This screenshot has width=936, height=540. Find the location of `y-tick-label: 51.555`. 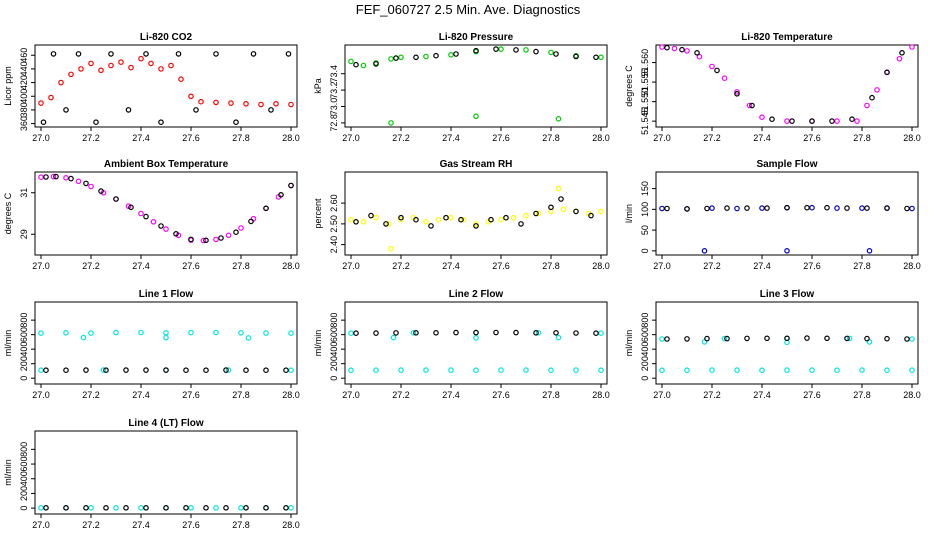

y-tick-label: 51.555 is located at coordinates (645, 82).